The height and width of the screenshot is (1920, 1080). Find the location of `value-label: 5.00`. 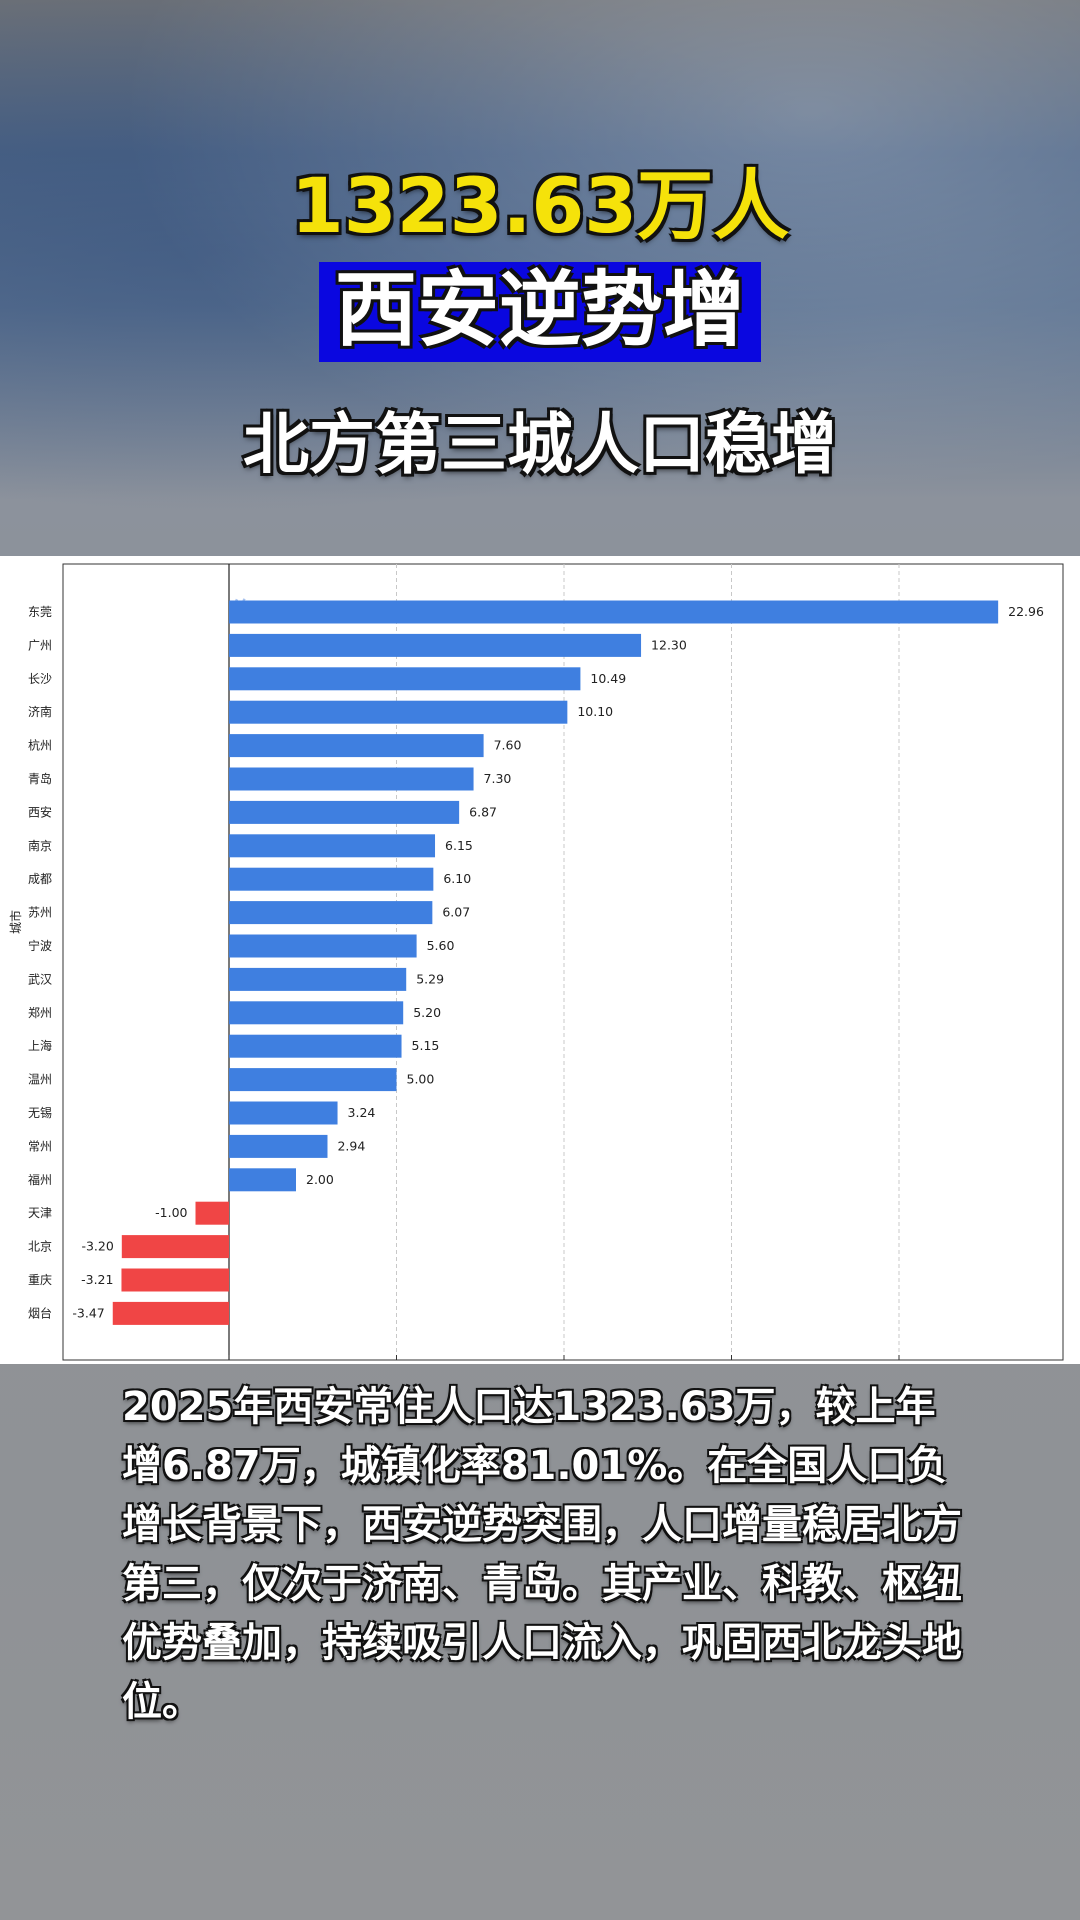

value-label: 5.00 is located at coordinates (421, 1079).